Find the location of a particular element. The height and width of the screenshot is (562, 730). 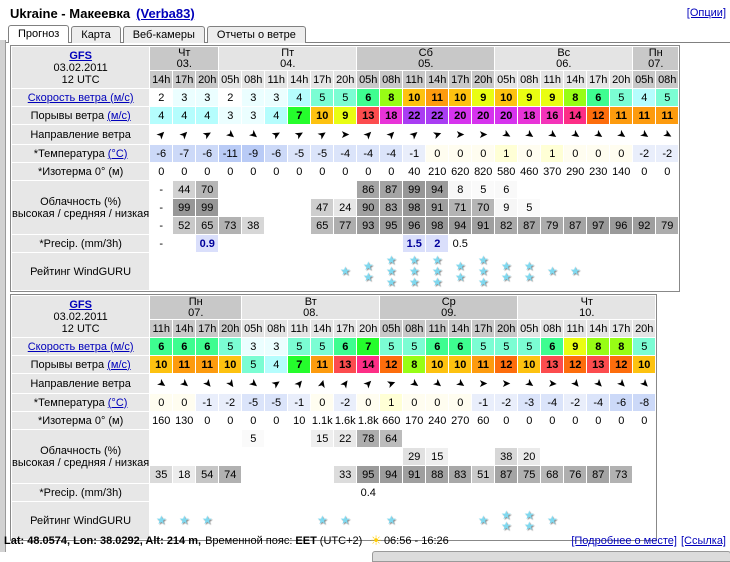

tab-forecast: Прогноз is located at coordinates (39, 34).